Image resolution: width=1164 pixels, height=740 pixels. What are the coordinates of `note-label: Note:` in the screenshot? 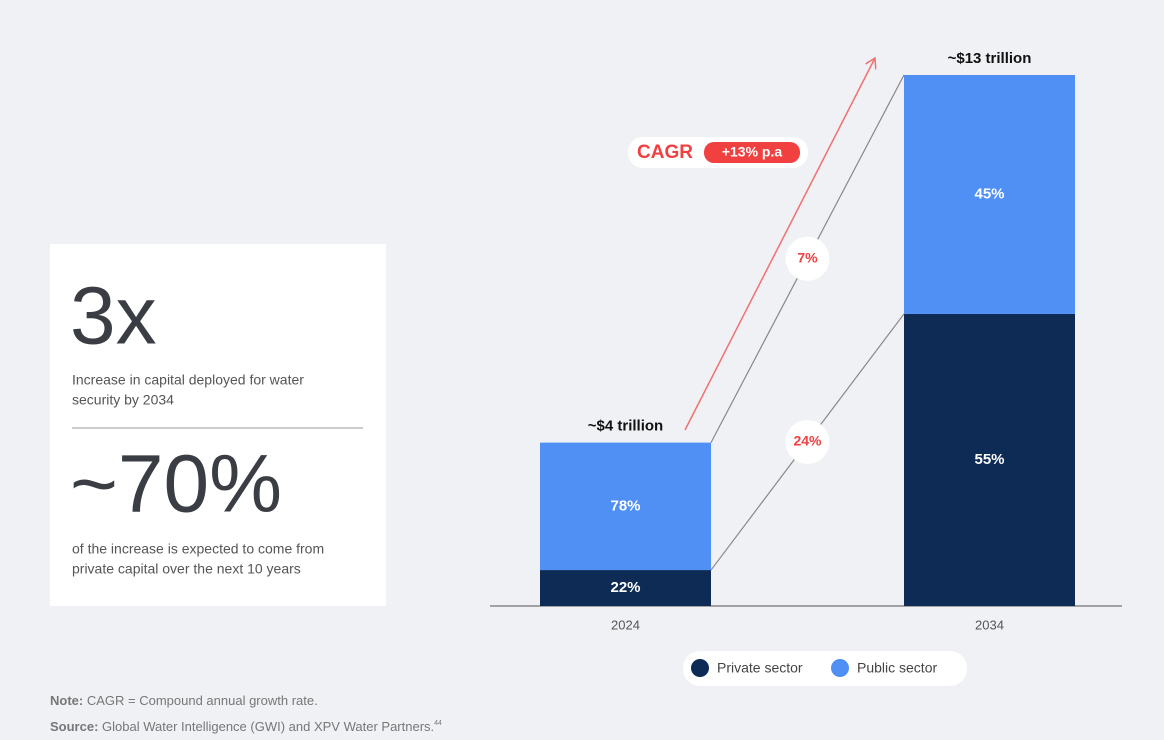 It's located at (66, 700).